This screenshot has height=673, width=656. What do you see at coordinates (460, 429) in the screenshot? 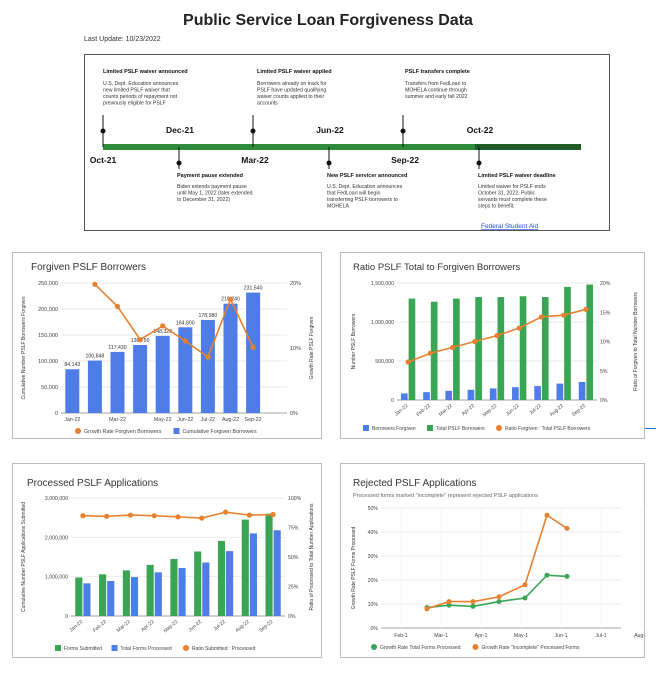
I see `legend-label: Total PSLF Borrowers` at bounding box center [460, 429].